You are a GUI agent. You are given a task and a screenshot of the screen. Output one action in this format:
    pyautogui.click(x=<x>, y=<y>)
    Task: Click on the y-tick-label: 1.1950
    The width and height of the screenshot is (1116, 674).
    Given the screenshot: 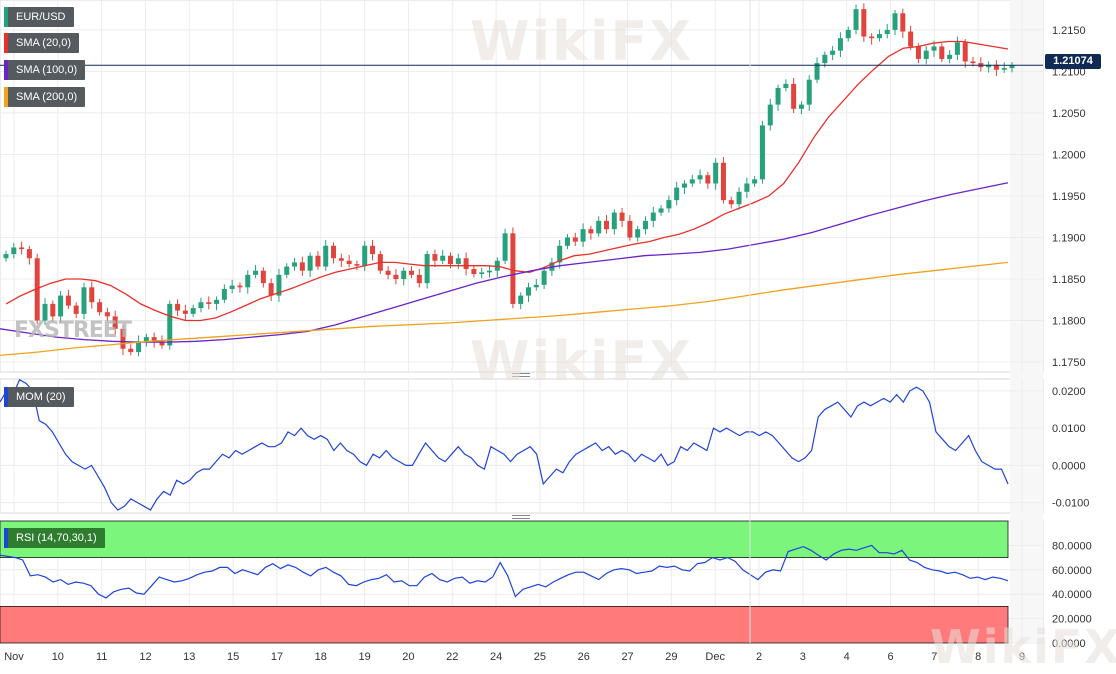 What is the action you would take?
    pyautogui.click(x=1069, y=197)
    